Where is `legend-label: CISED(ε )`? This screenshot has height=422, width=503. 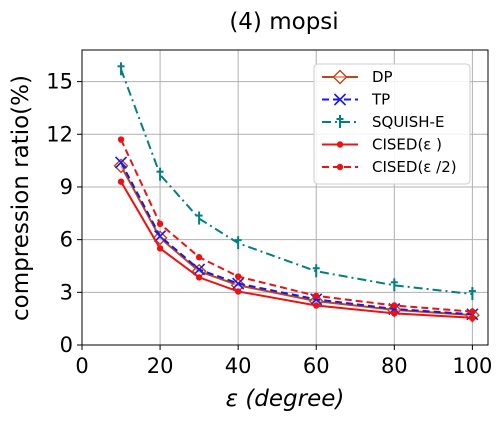
legend-label: CISED(ε ) is located at coordinates (407, 145).